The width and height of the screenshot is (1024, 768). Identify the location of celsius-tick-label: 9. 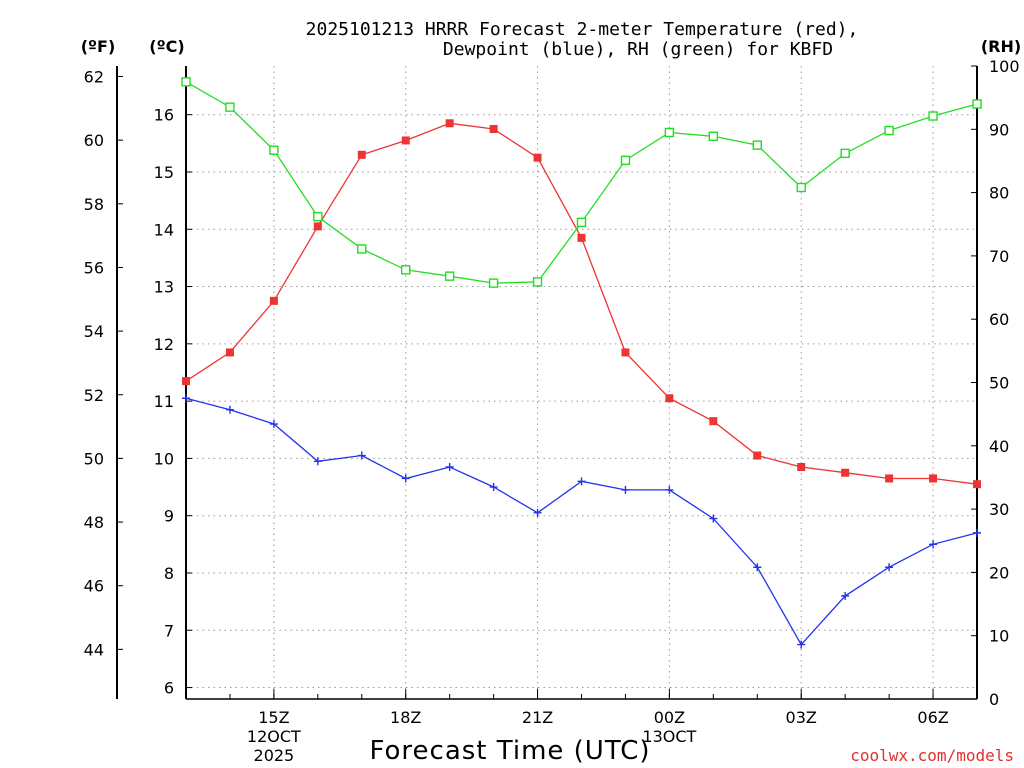
(169, 516).